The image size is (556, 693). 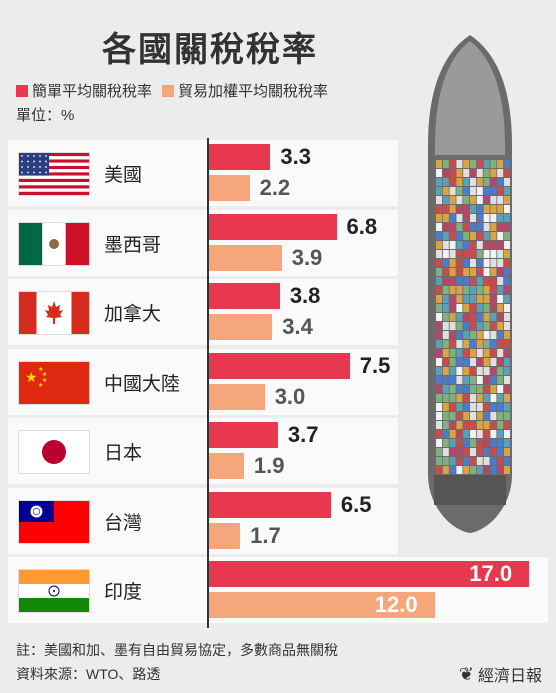 What do you see at coordinates (303, 434) in the screenshot?
I see `value-label-simple: 3.7` at bounding box center [303, 434].